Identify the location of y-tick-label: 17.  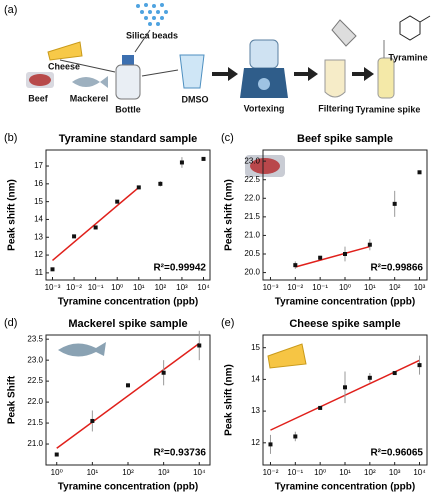
(38, 165).